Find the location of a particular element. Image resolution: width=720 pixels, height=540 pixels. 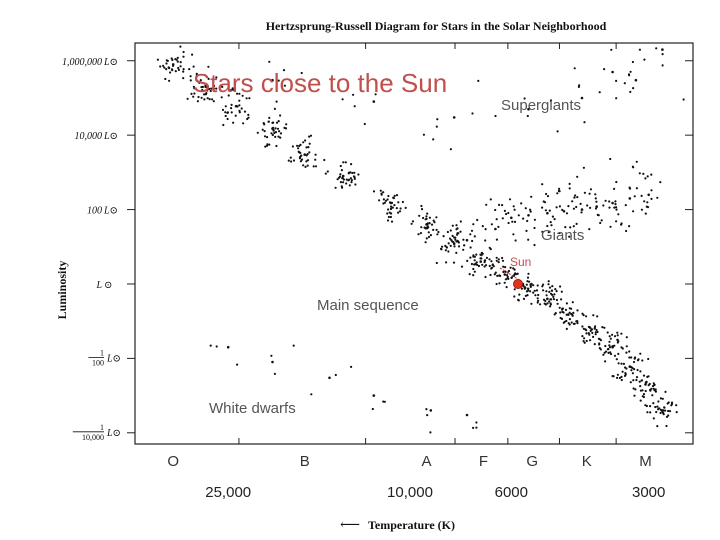

spectral-class-label: O is located at coordinates (173, 461).